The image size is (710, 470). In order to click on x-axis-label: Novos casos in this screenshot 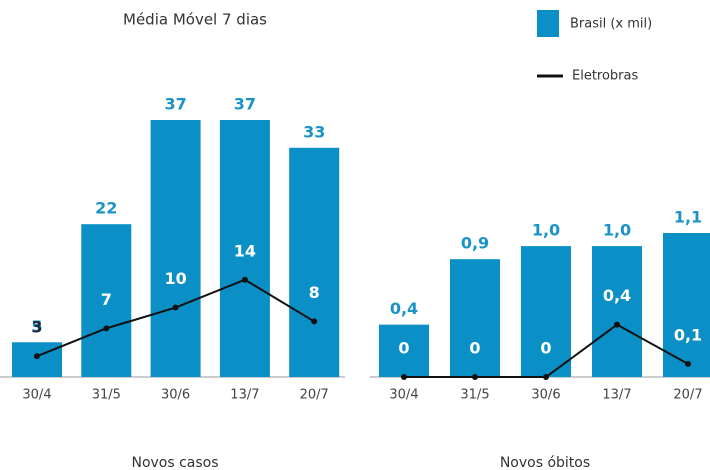, I will do `click(174, 462)`.